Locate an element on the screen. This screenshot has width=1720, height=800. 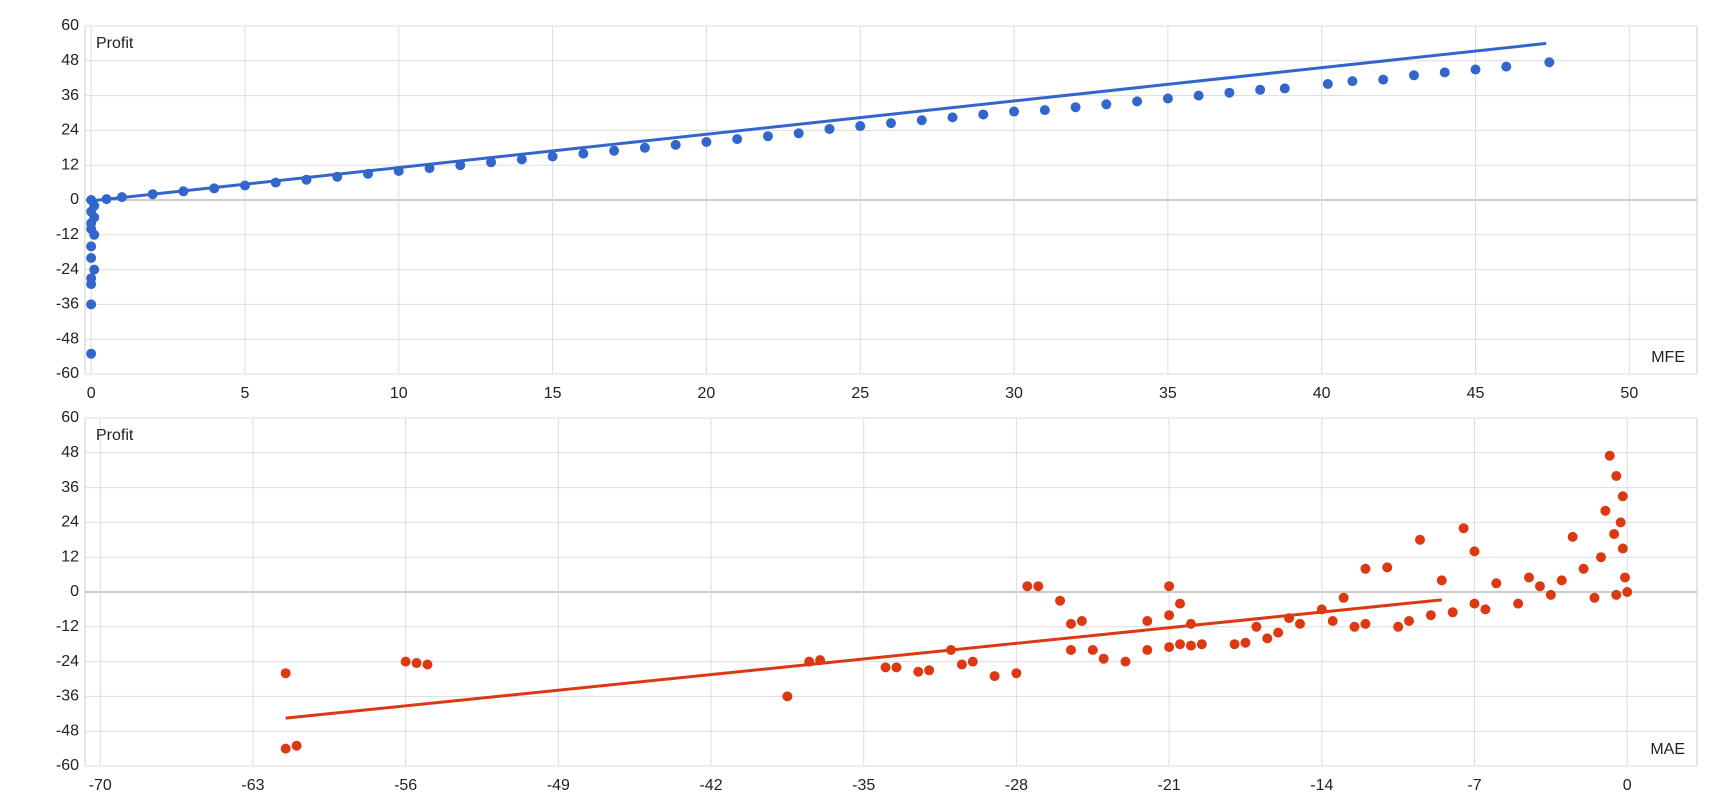
x-tick-label: -7 is located at coordinates (1474, 785).